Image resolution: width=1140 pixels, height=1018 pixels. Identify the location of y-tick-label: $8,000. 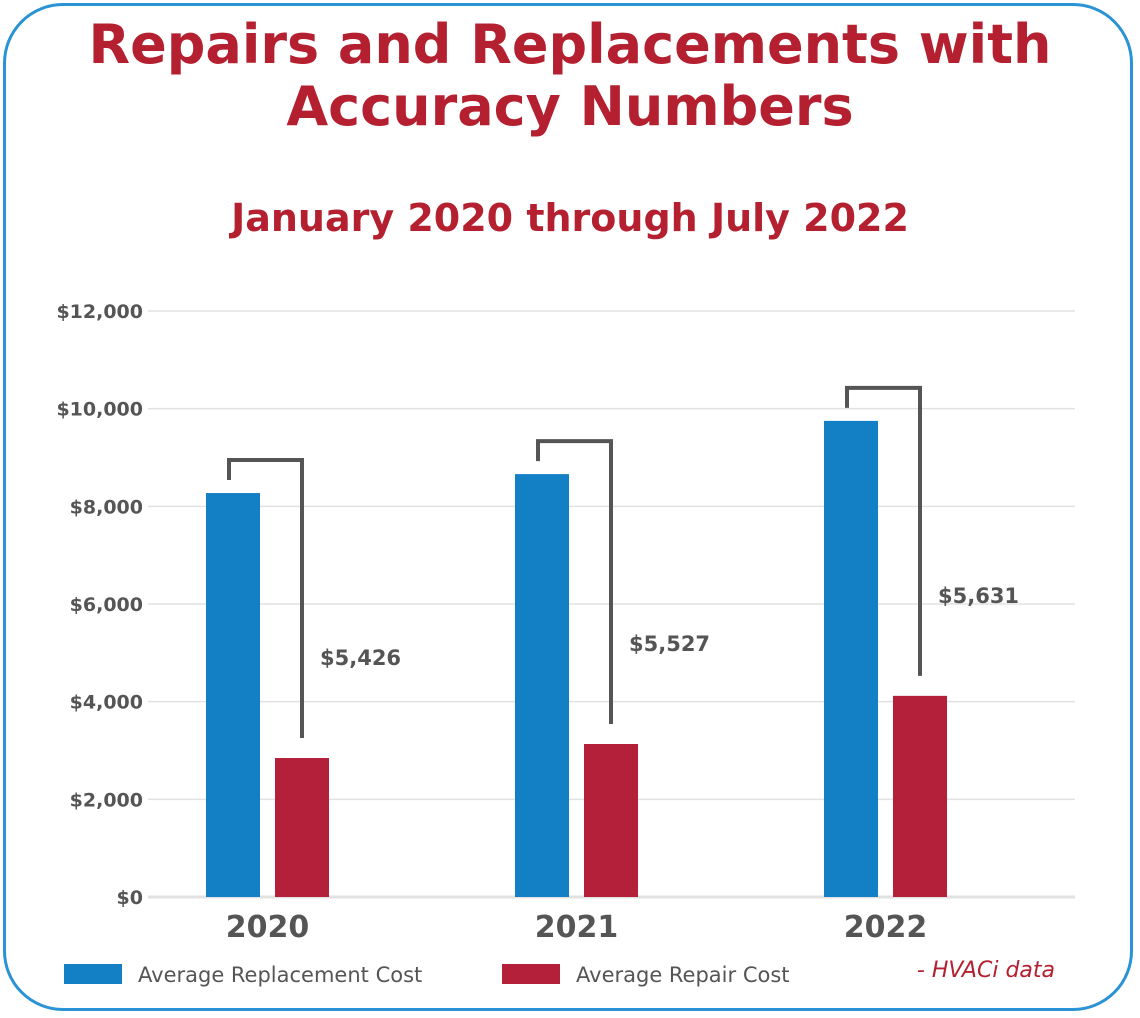
(106, 507).